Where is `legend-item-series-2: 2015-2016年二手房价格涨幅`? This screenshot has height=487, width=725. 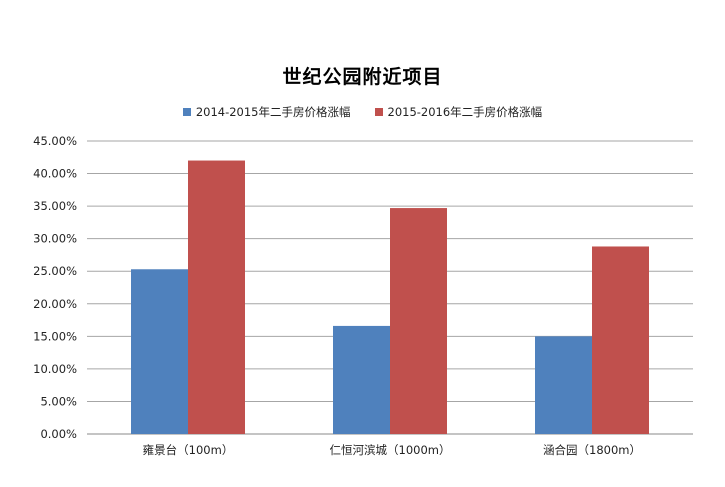
legend-item-series-2: 2015-2016年二手房价格涨幅 is located at coordinates (458, 112).